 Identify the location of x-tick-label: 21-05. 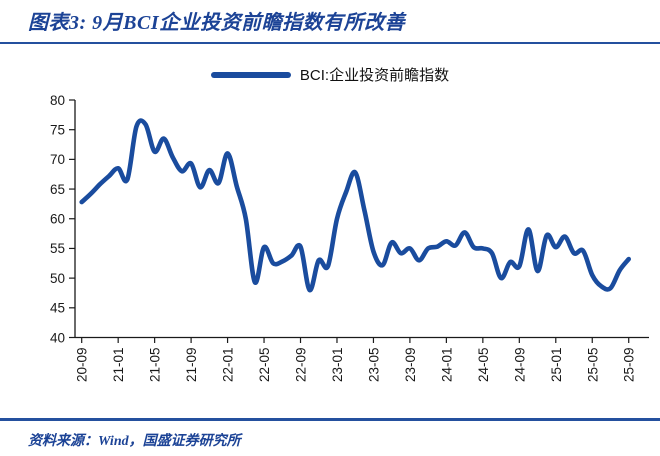
(155, 365).